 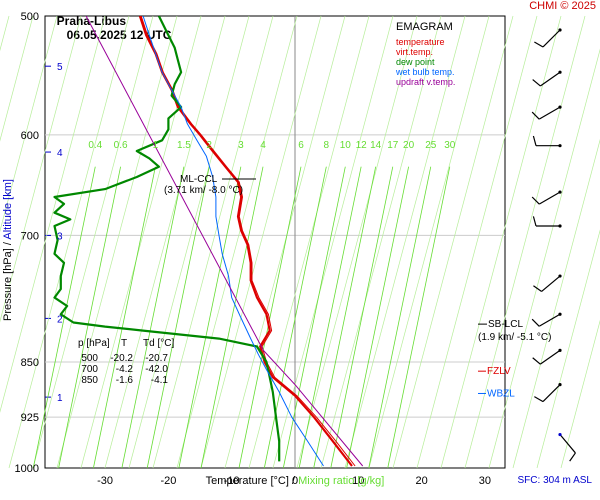 What do you see at coordinates (485, 481) in the screenshot?
I see `temperature-tick-label: 30` at bounding box center [485, 481].